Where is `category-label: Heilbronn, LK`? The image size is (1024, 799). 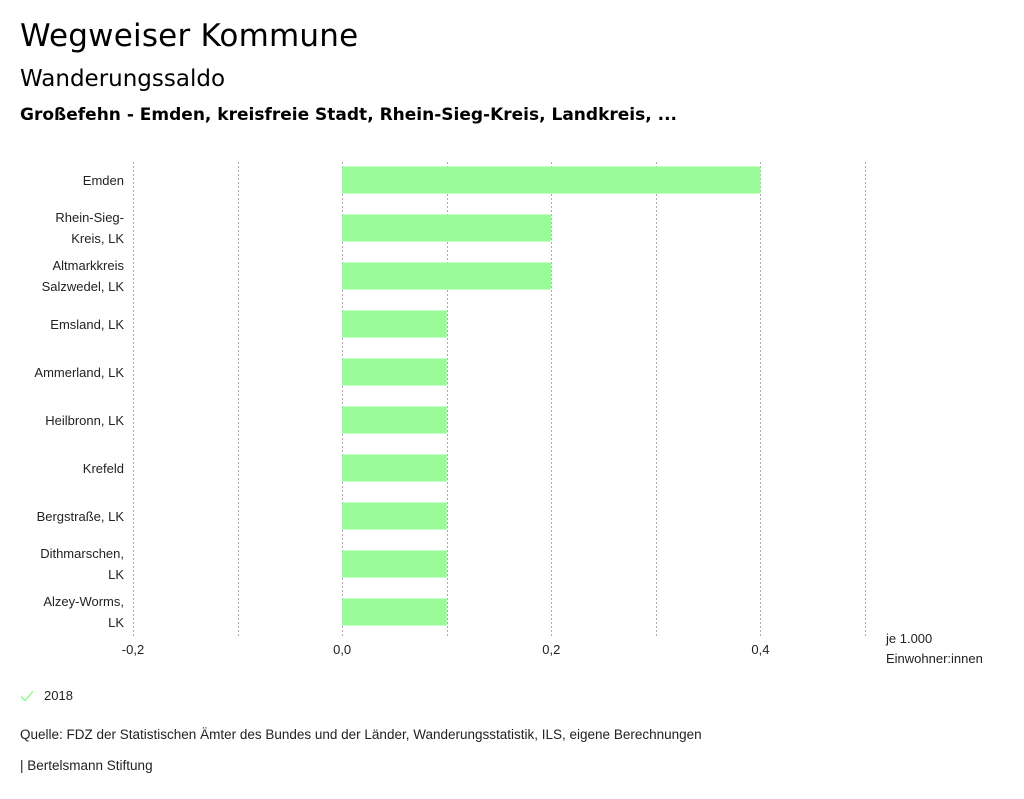
category-label: Heilbronn, LK is located at coordinates (68, 420).